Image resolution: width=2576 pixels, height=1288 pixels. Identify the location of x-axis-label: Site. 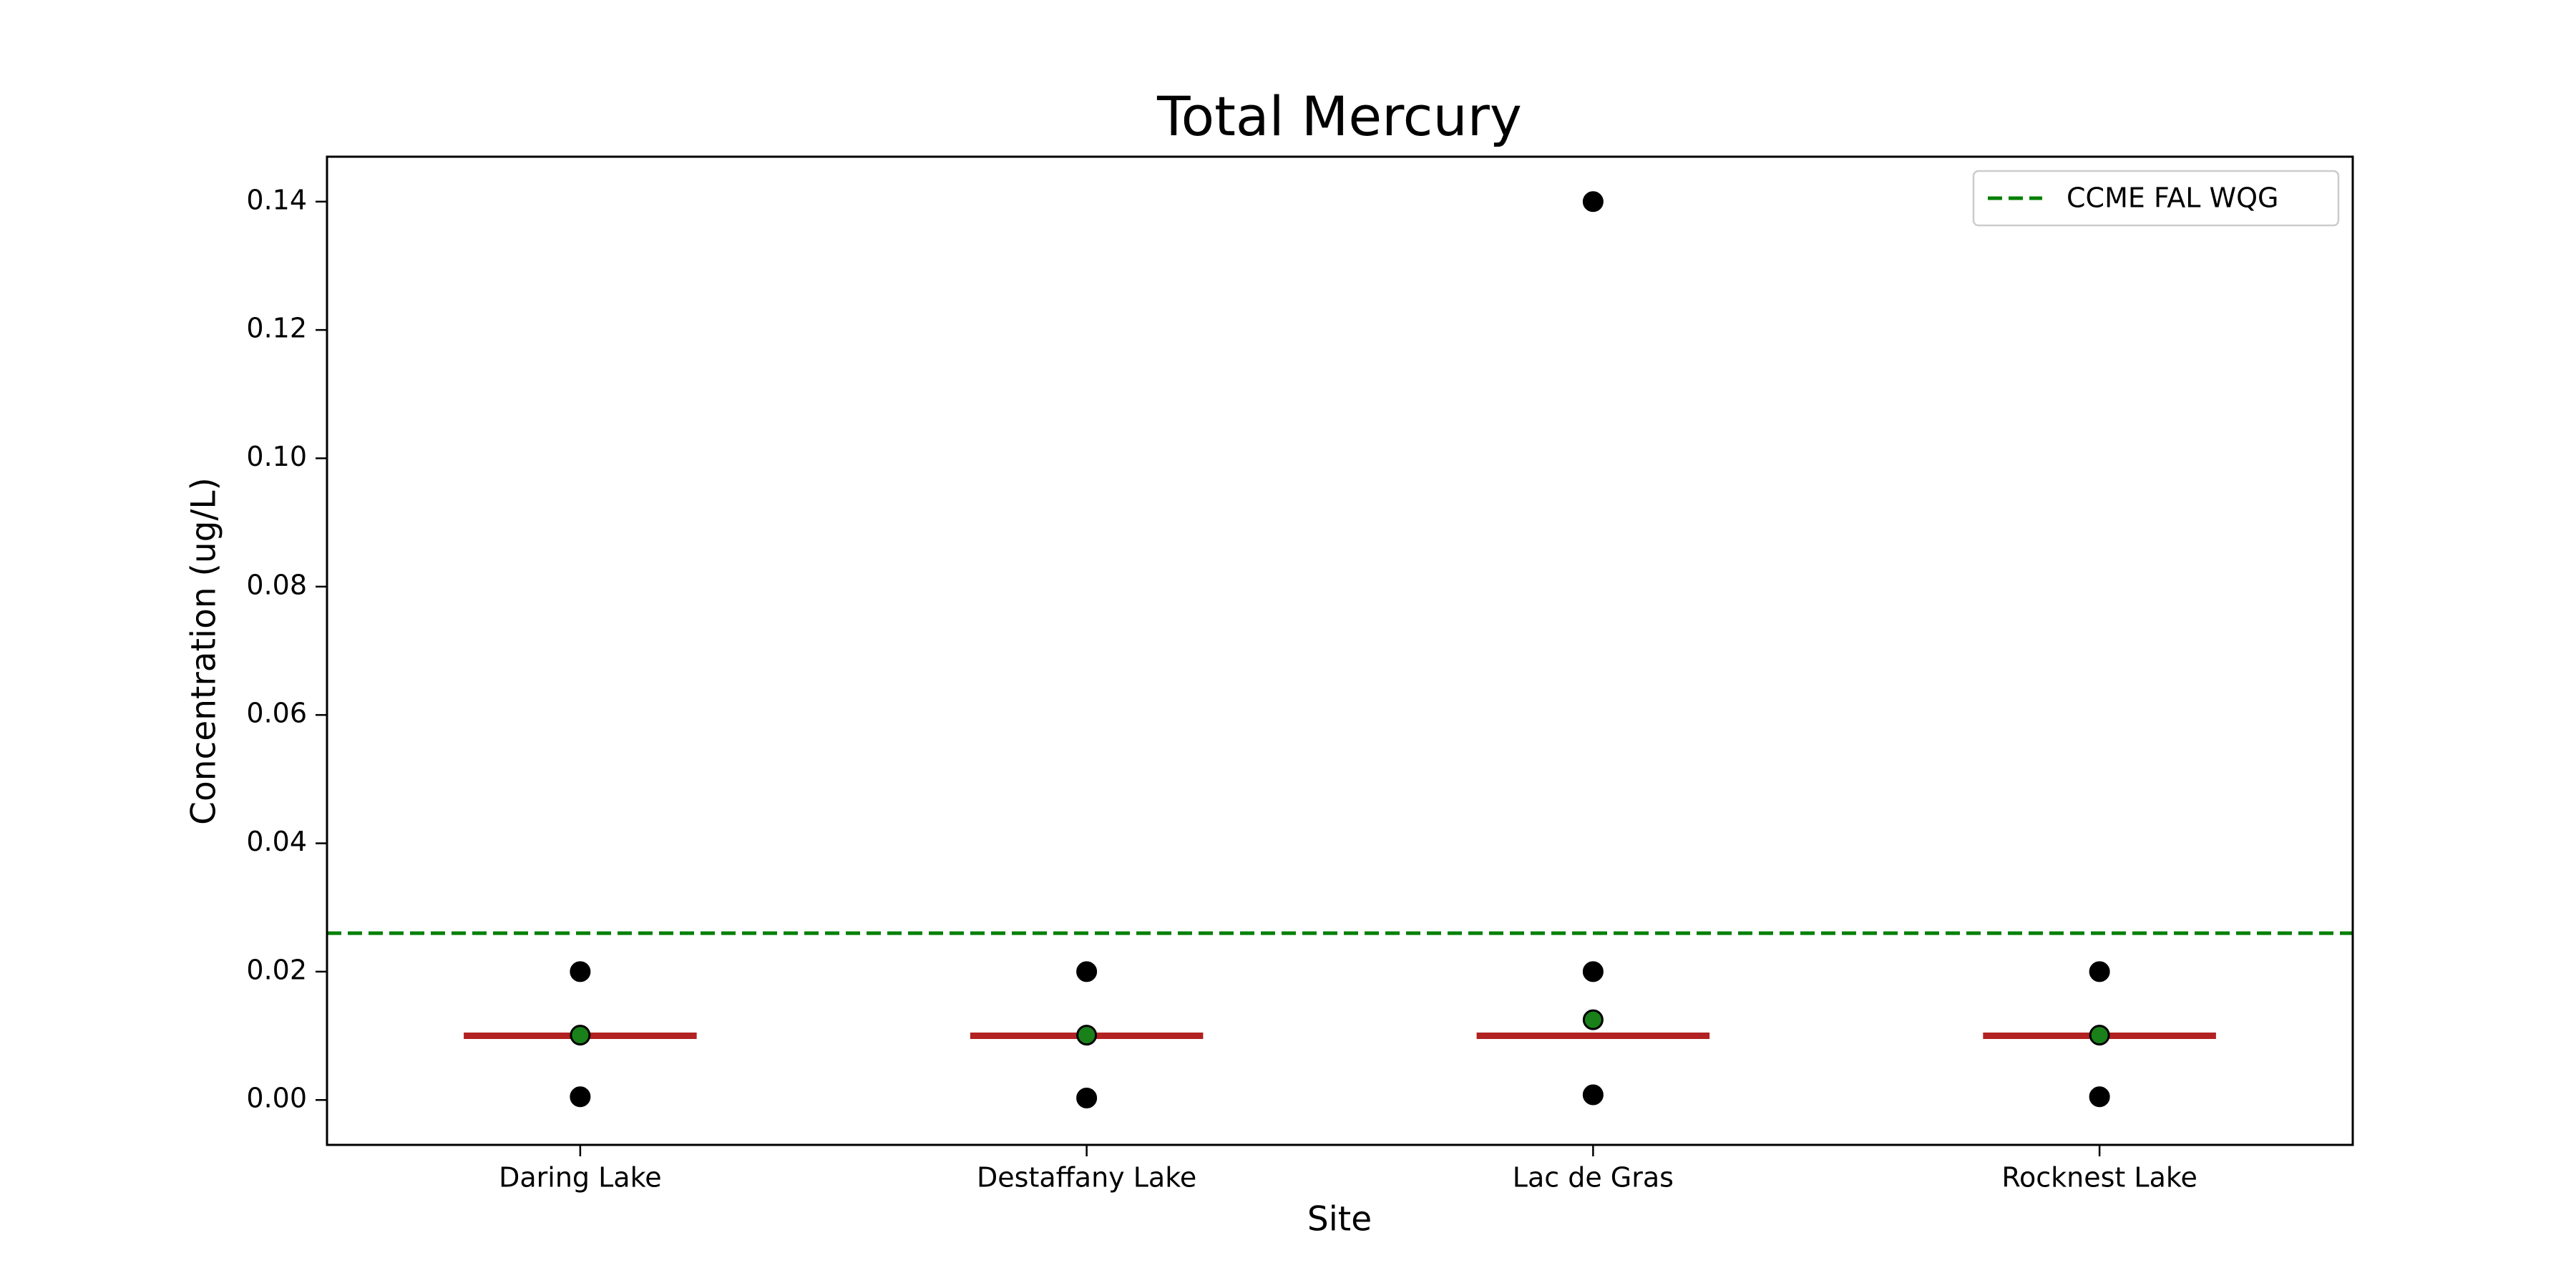
(1339, 1219).